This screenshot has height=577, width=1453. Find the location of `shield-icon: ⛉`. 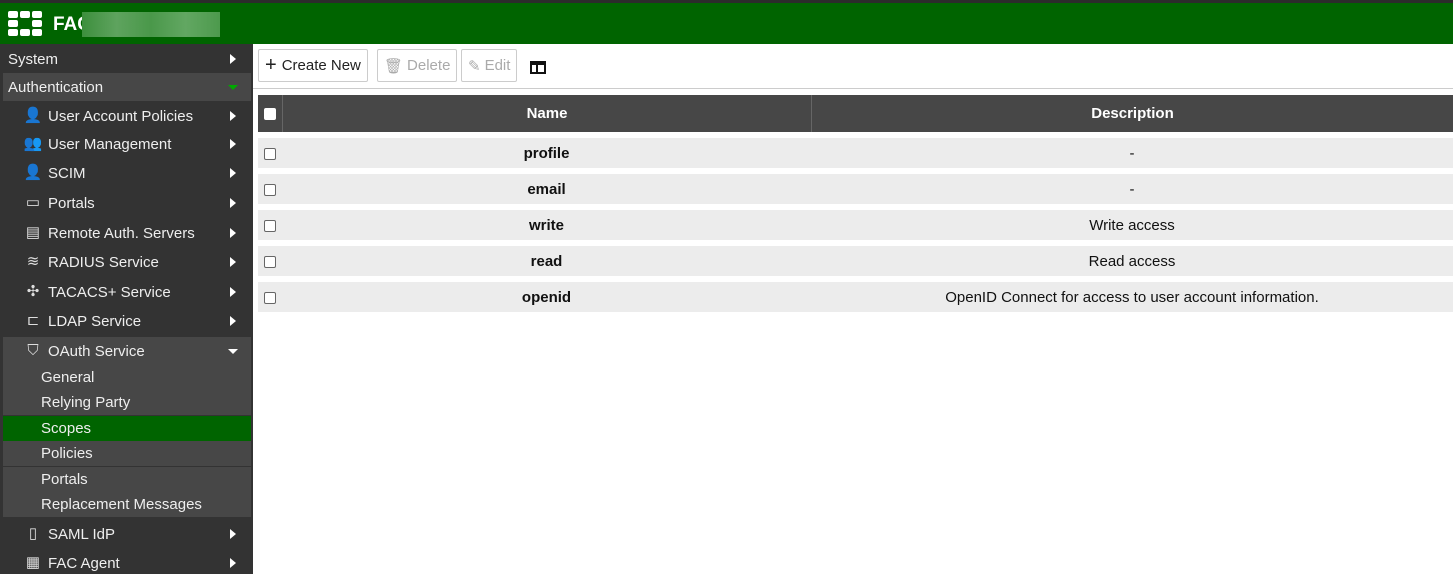

shield-icon: ⛉ is located at coordinates (33, 350).